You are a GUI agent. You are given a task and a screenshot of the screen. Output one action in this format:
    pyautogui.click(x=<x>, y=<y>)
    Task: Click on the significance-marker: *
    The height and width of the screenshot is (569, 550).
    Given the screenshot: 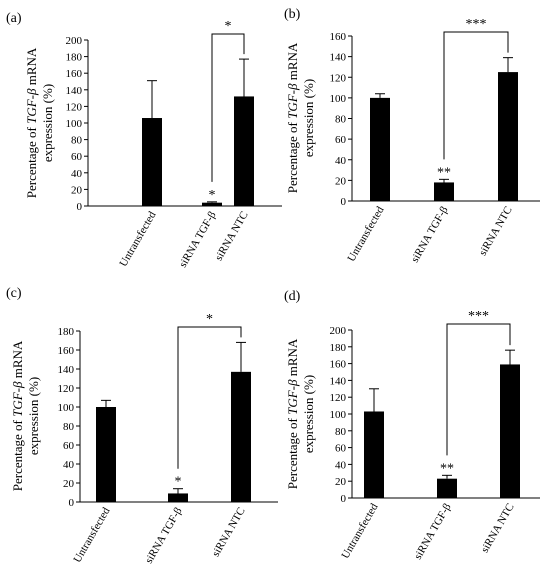 What is the action you would take?
    pyautogui.click(x=212, y=195)
    